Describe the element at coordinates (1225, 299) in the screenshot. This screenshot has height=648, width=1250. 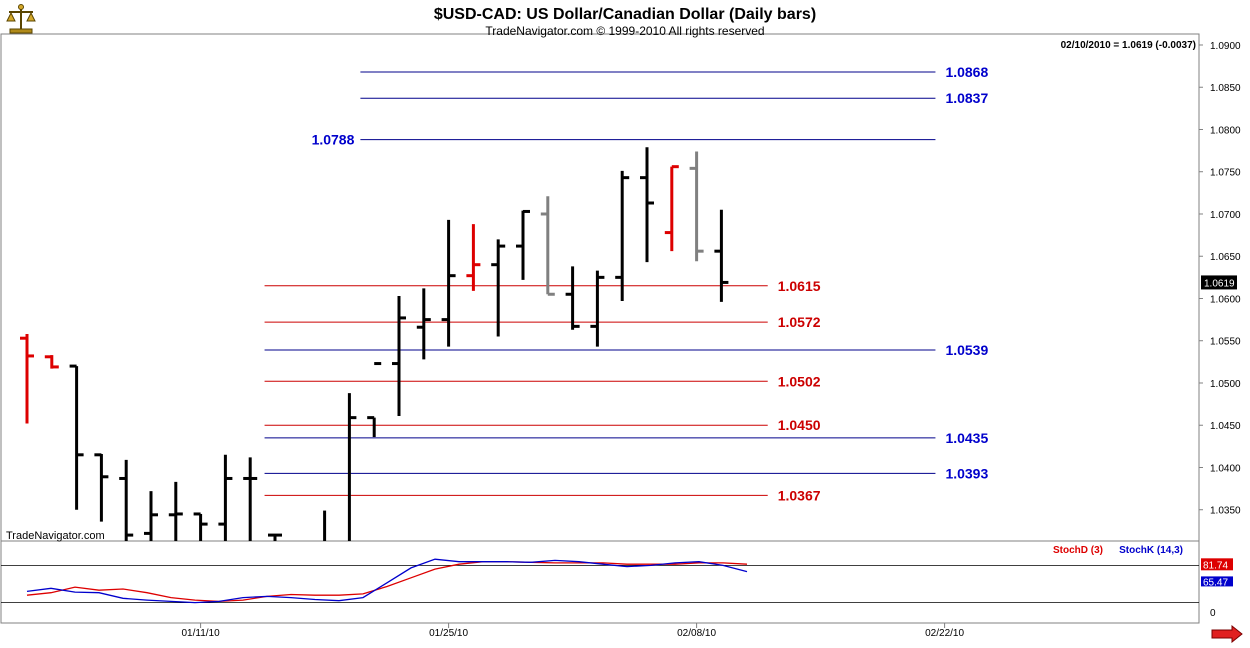
I see `price-tick-label: 1.0600` at that location.